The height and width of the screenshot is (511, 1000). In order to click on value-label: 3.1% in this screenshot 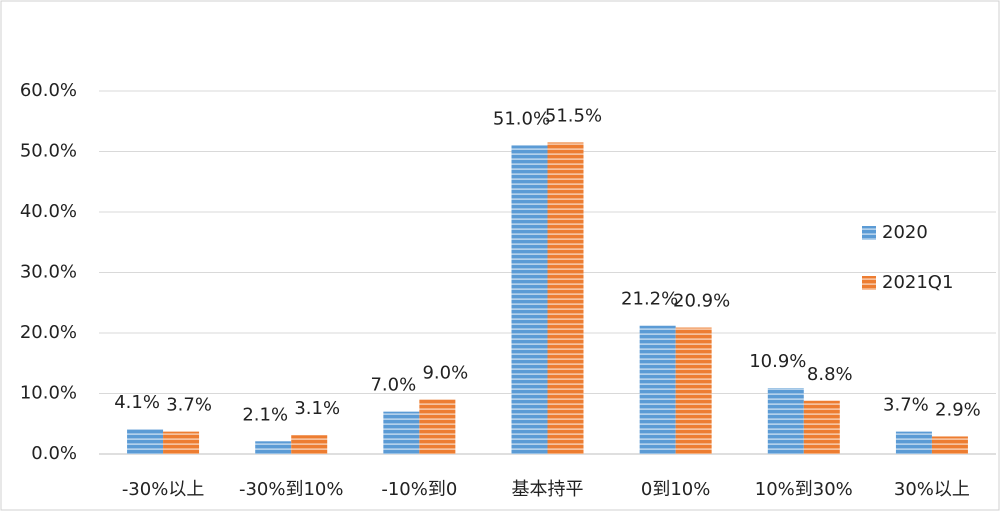, I will do `click(317, 408)`.